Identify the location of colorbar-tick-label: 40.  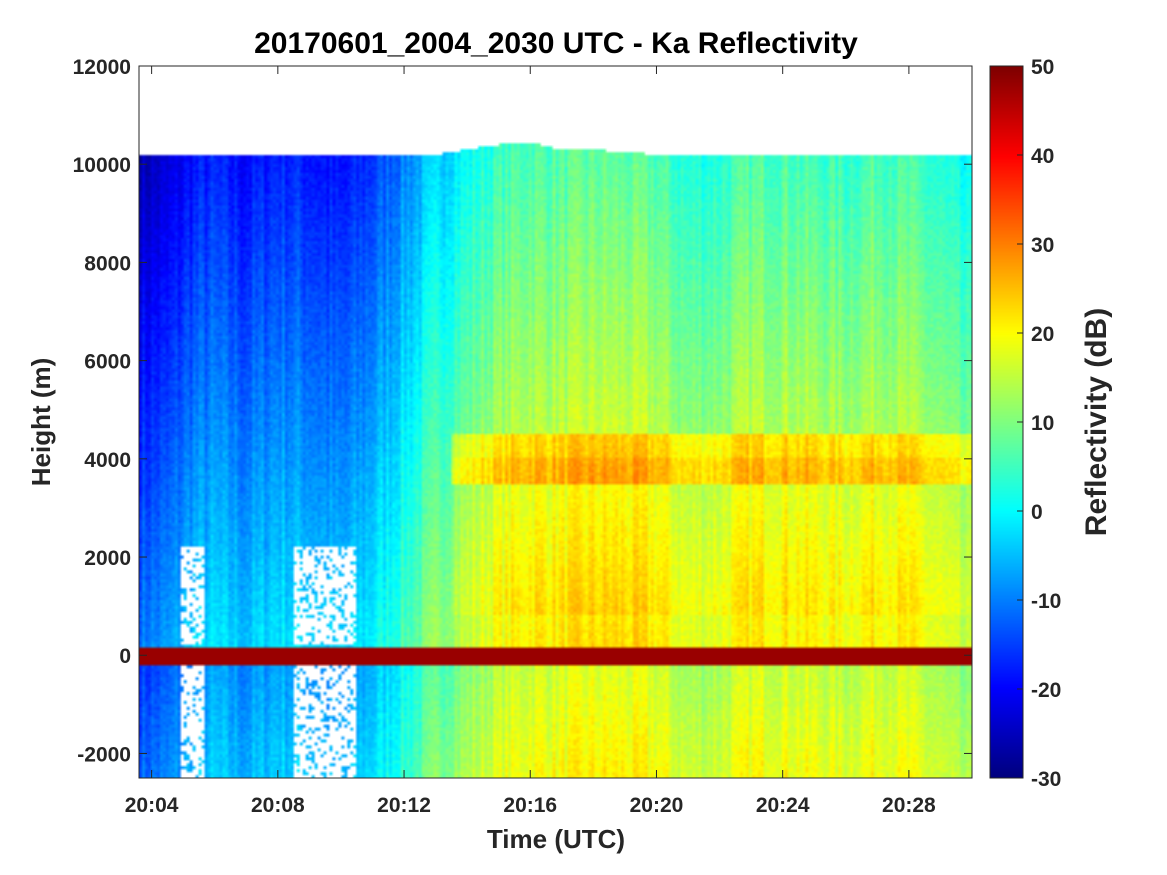
(1042, 156).